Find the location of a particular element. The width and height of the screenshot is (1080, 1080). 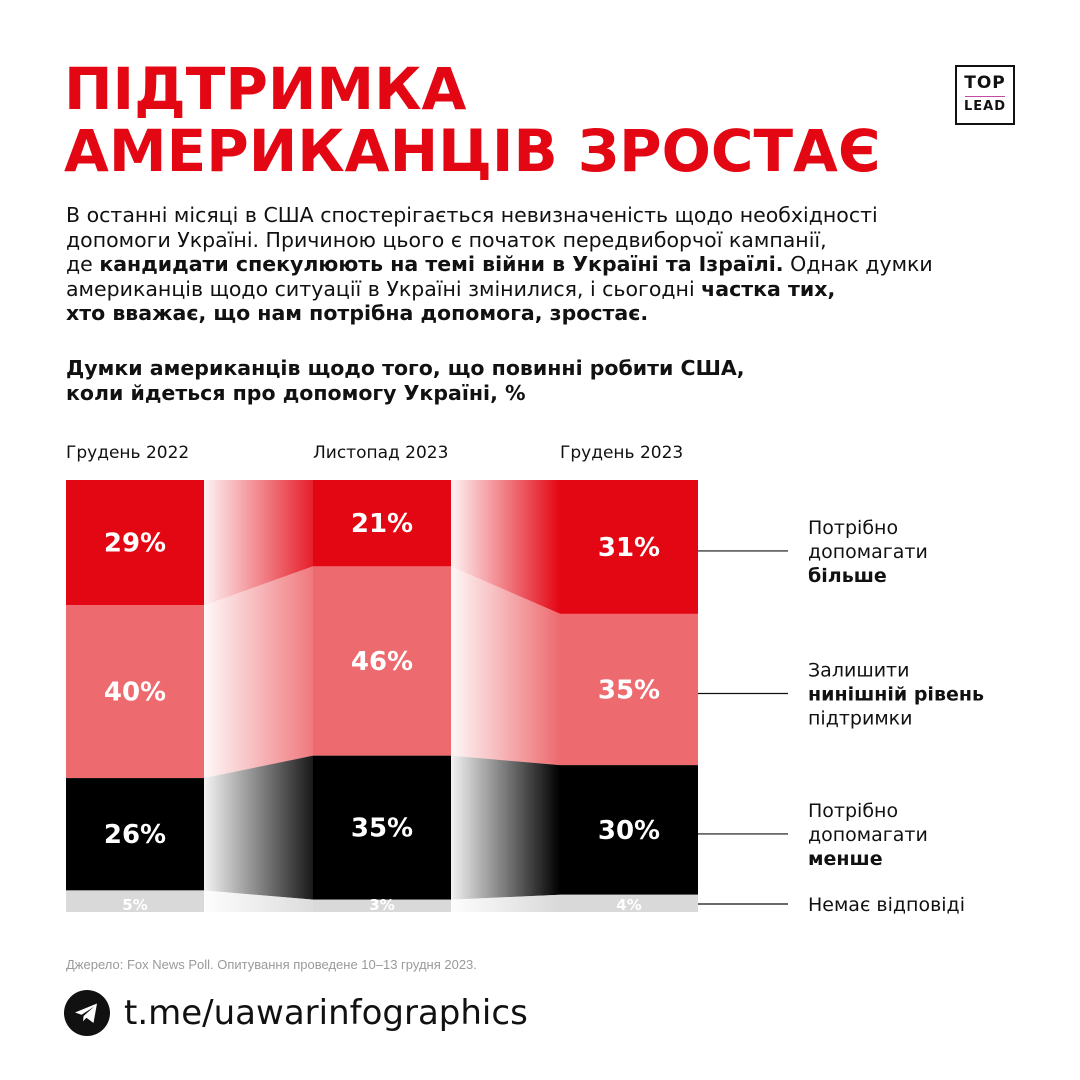

category-label-0: Грудень 2022 is located at coordinates (127, 453).